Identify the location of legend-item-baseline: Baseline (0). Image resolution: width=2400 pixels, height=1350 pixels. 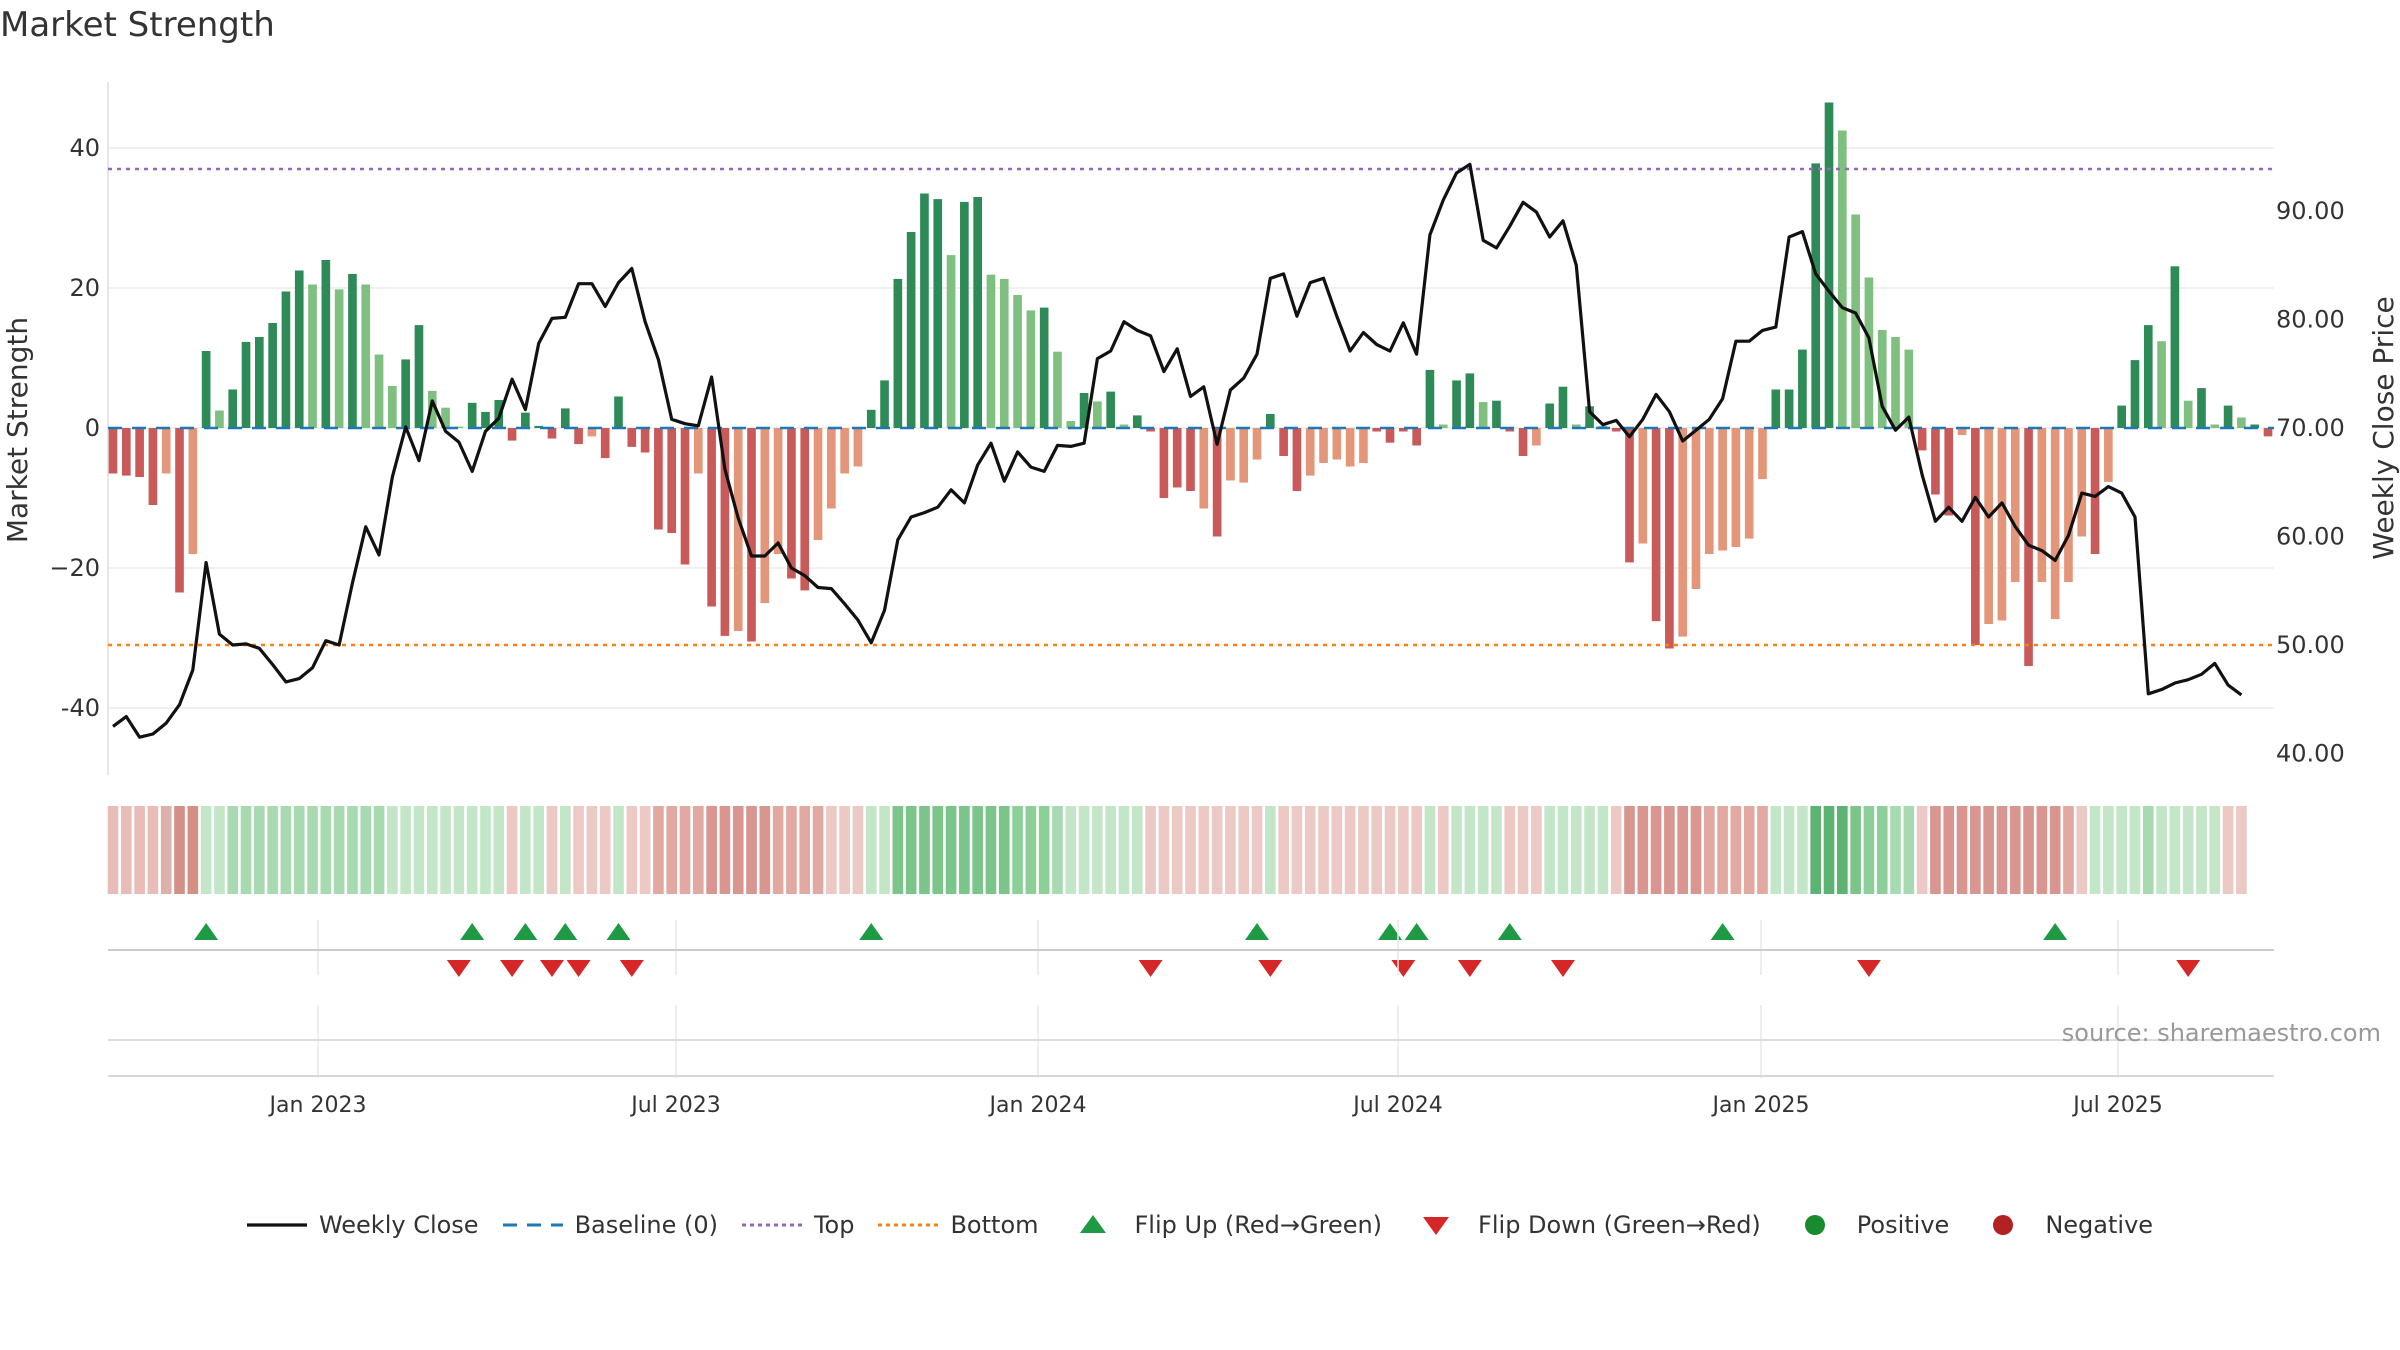
(610, 1225).